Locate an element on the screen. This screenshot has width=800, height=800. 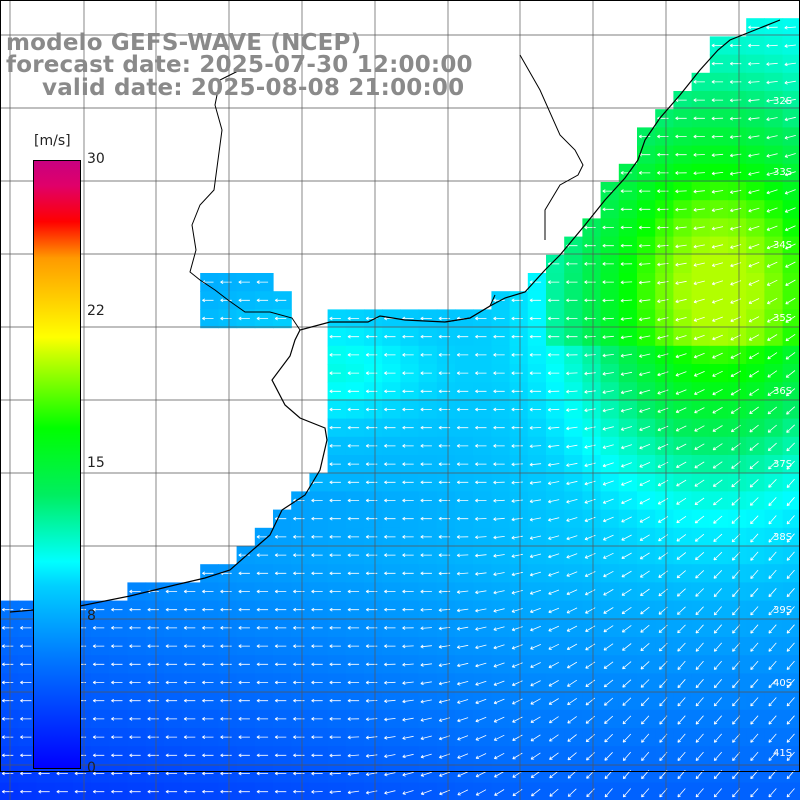
model-title: modelo GEFS-WAVE (NCEP) is located at coordinates (184, 43).